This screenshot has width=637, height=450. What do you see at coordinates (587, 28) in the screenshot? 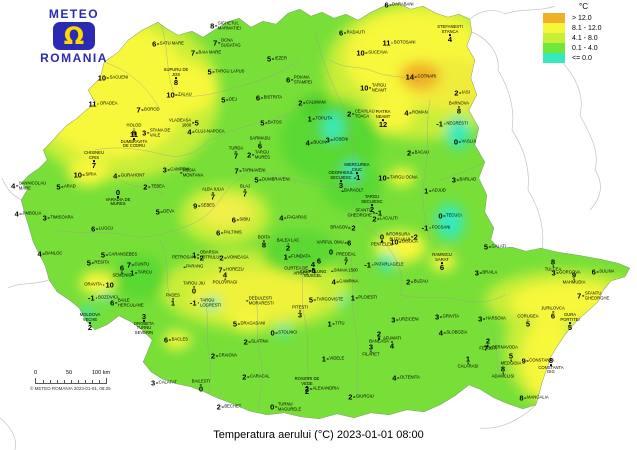
I see `legend-label: 8.1 - 12.0` at bounding box center [587, 28].